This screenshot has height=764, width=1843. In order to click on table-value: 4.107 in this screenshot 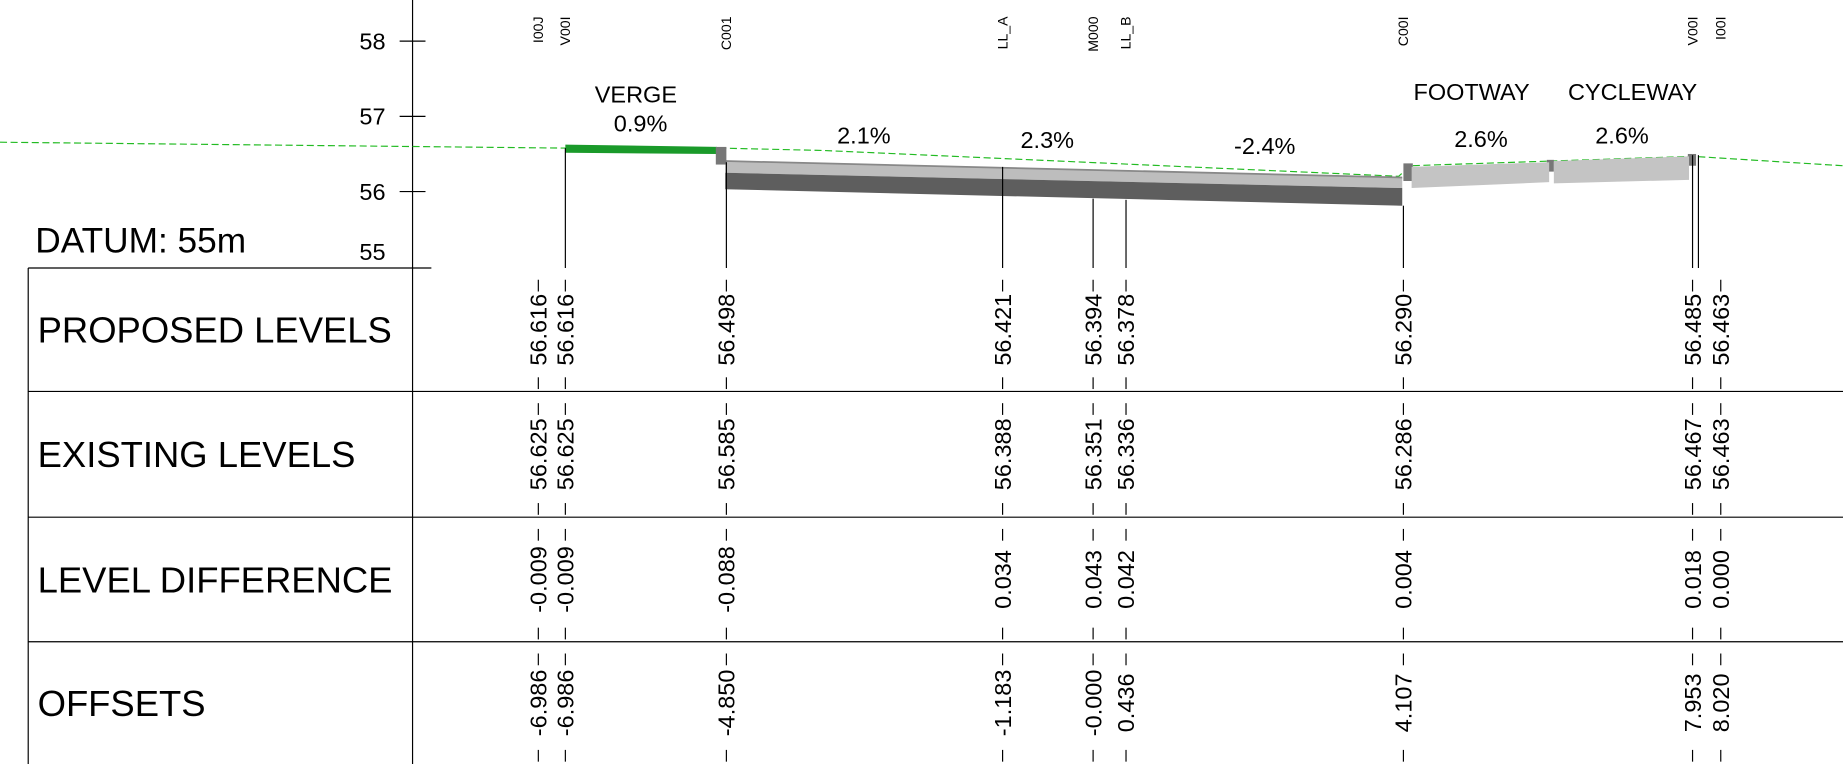, I will do `click(1404, 702)`.